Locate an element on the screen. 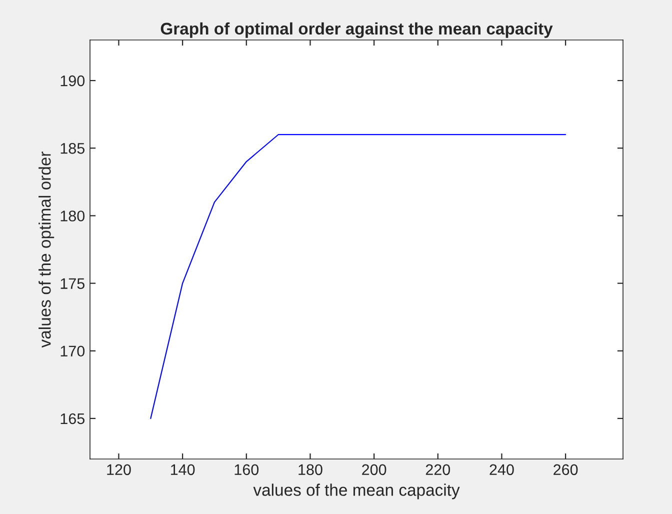  x-tick-label: 200 is located at coordinates (374, 470).